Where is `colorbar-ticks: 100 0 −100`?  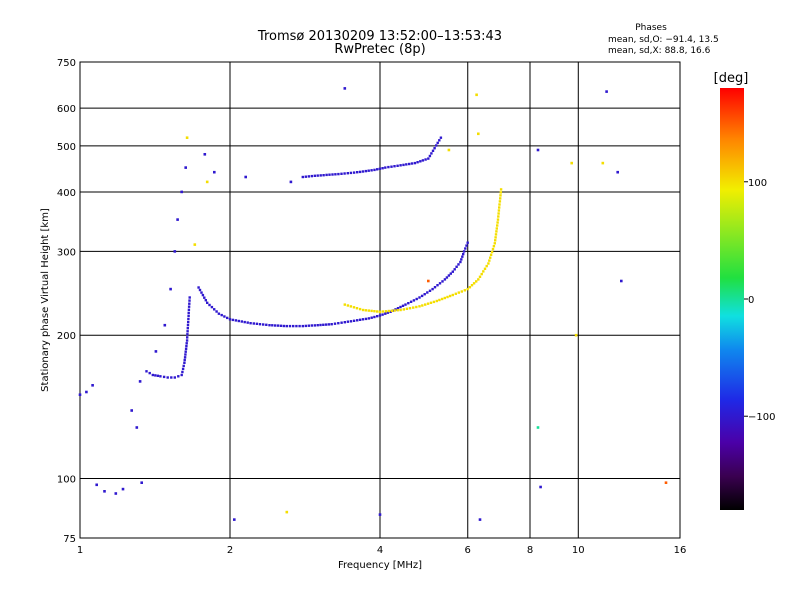
colorbar-ticks: 100 0 −100 is located at coordinates (759, 300).